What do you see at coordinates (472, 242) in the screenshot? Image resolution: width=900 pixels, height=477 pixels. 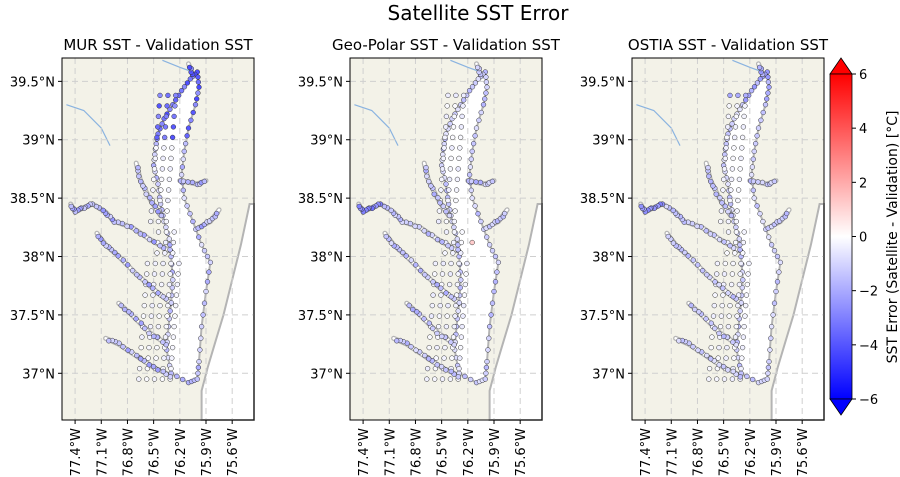 I see `station-marker-positive` at bounding box center [472, 242].